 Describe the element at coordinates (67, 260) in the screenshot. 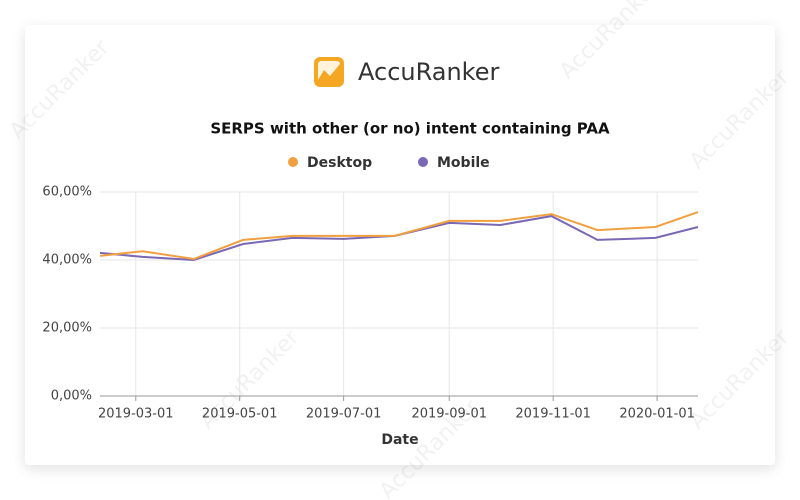

I see `y-tick-label: 40,00%` at that location.